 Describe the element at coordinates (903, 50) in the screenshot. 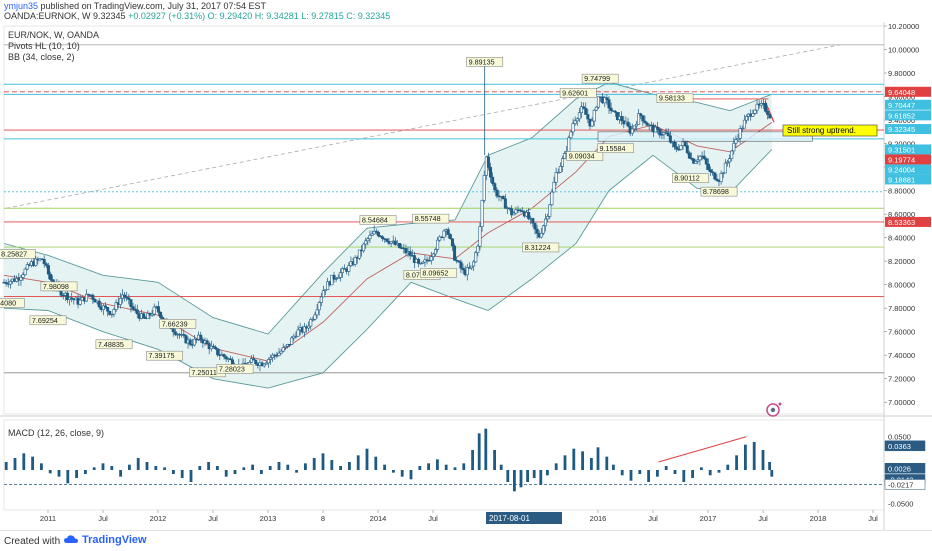

I see `y-tick-label-1: 10.00000` at that location.